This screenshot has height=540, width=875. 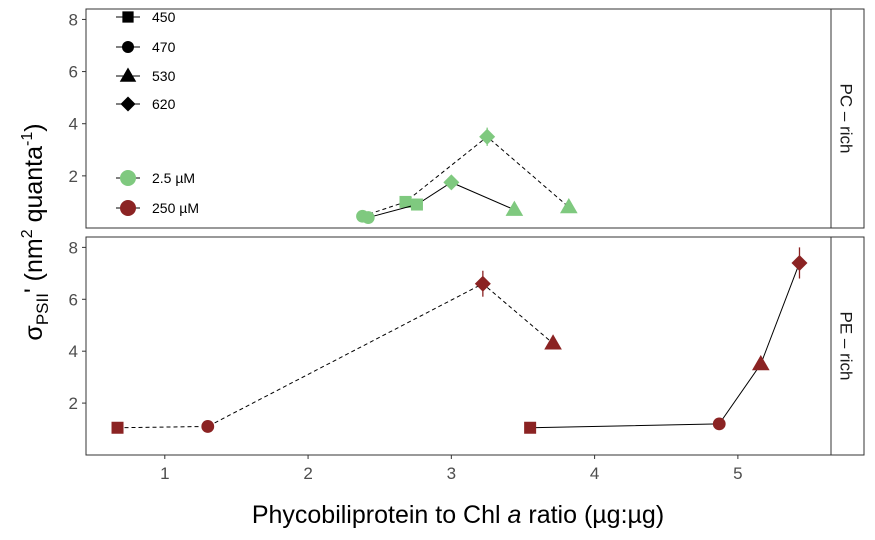 I want to click on legend-label: 620, so click(x=164, y=104).